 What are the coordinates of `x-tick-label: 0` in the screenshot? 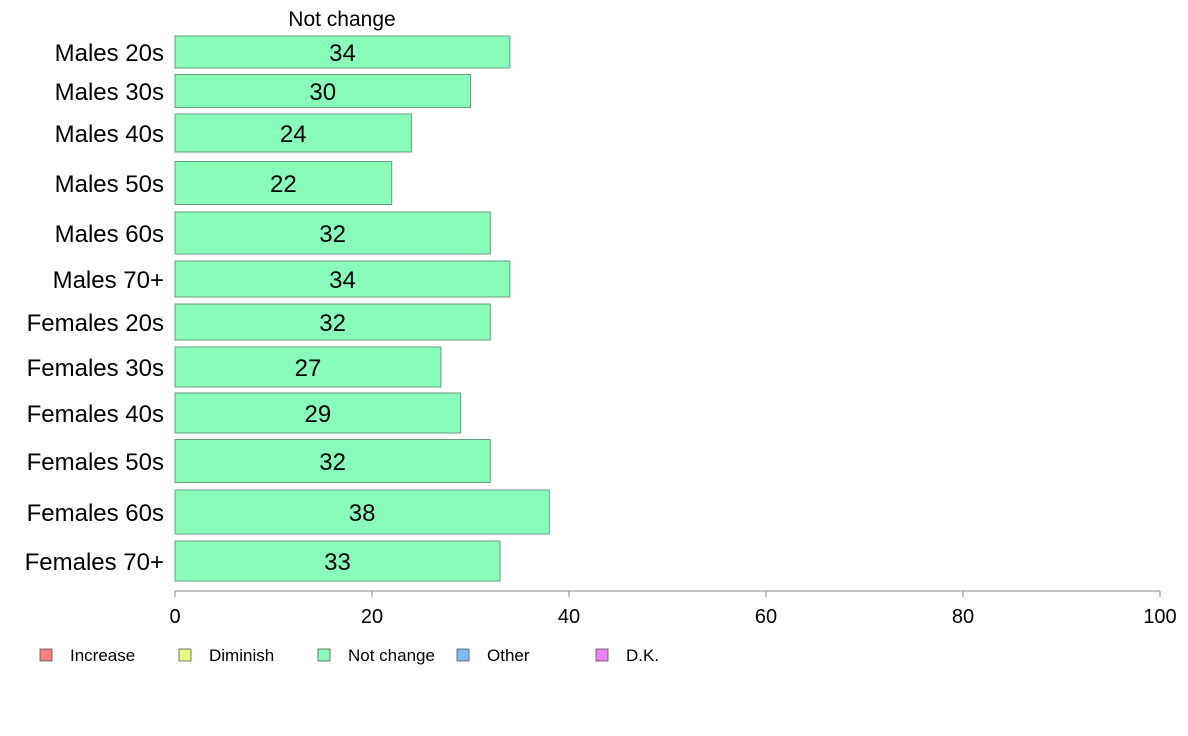 It's located at (174, 617).